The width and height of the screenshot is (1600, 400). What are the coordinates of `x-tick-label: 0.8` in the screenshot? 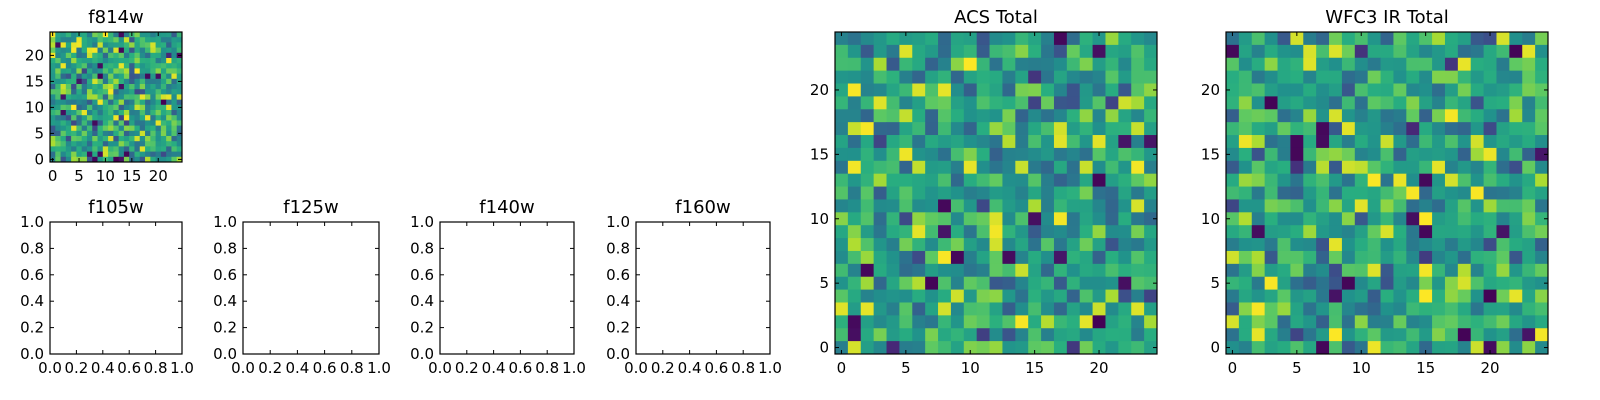 It's located at (743, 368).